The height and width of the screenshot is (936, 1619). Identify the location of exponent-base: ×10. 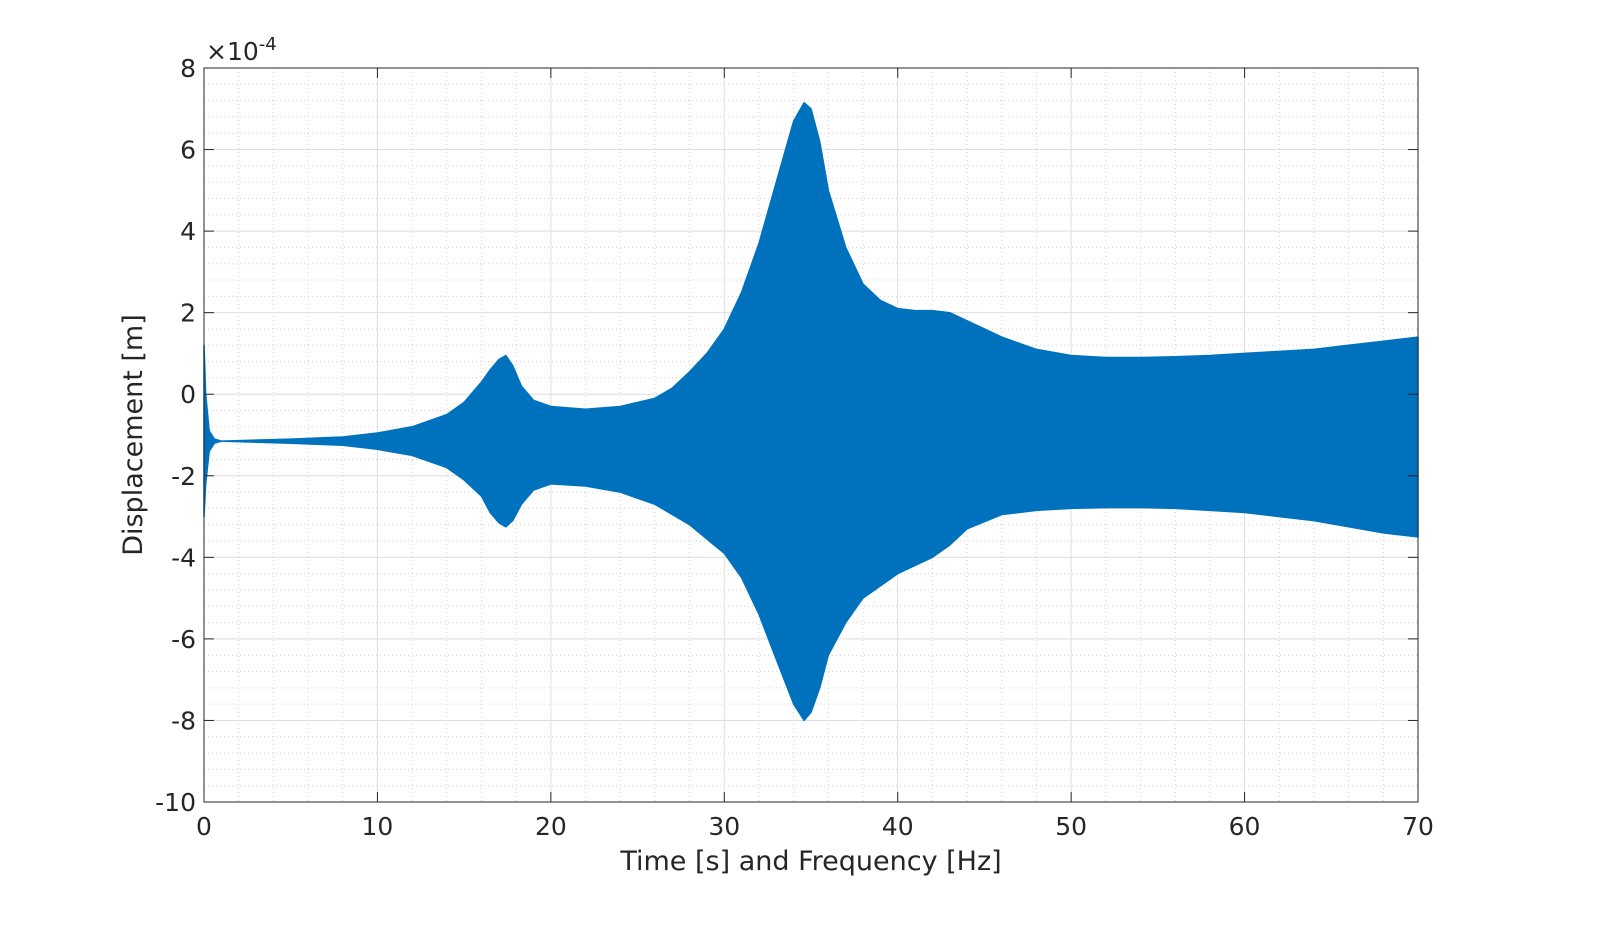
(232, 51).